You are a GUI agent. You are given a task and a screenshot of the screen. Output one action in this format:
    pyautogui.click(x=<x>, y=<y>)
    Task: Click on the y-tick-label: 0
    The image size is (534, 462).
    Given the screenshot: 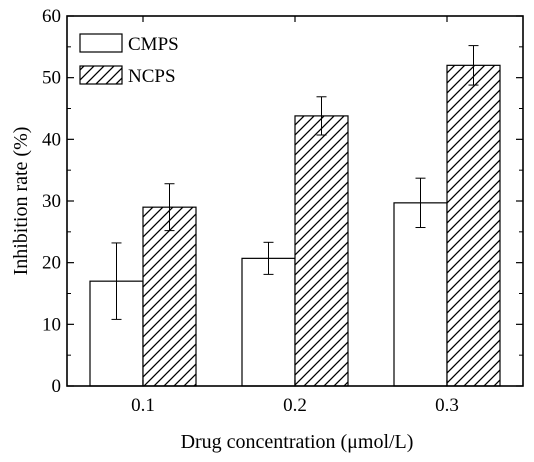 What is the action you would take?
    pyautogui.click(x=57, y=386)
    